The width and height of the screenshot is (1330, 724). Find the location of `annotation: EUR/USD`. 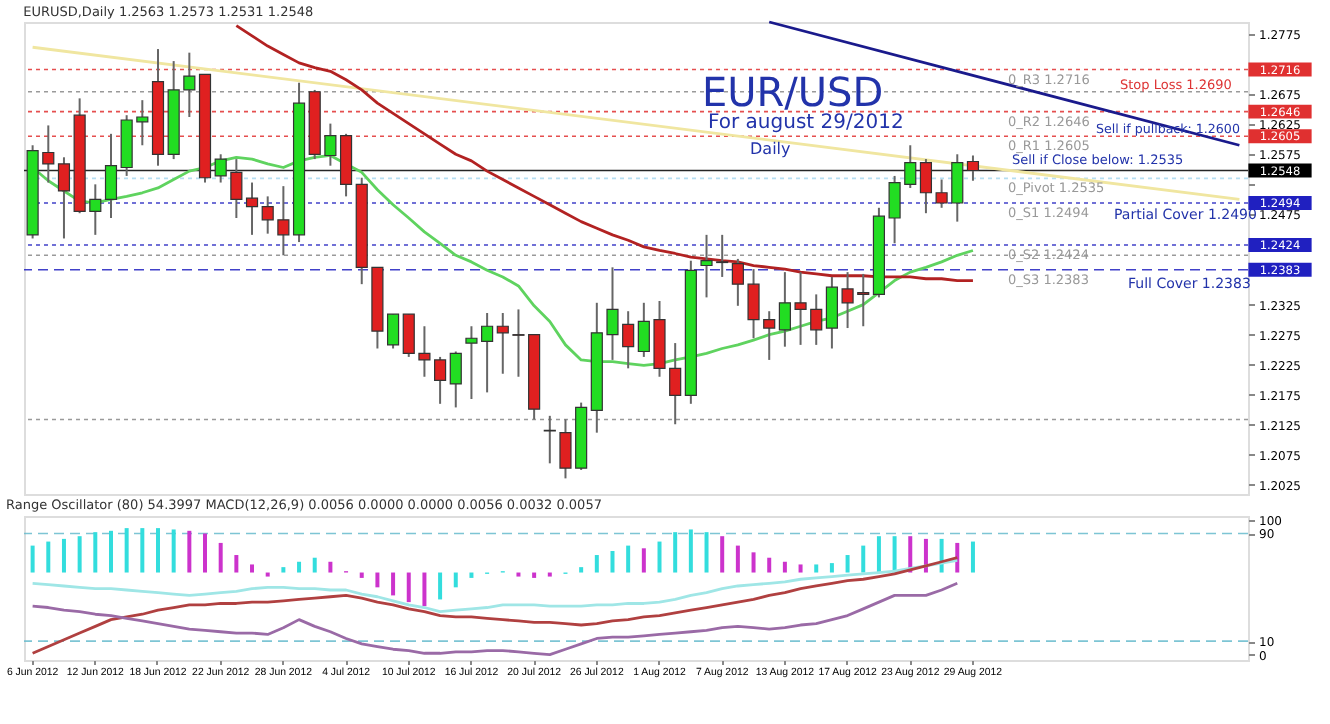

annotation: EUR/USD is located at coordinates (793, 92).